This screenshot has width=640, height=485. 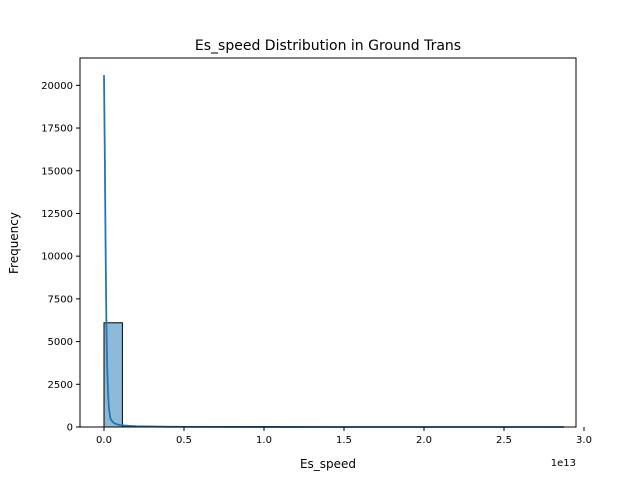 I want to click on x-tick-label: 2.5, so click(x=504, y=440).